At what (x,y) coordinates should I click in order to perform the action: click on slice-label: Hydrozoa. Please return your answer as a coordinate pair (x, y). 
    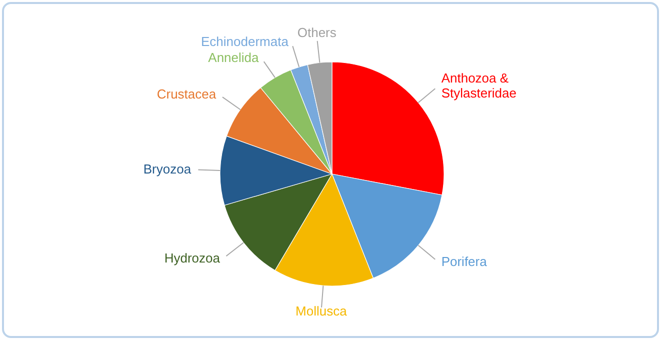
    Looking at the image, I should click on (192, 258).